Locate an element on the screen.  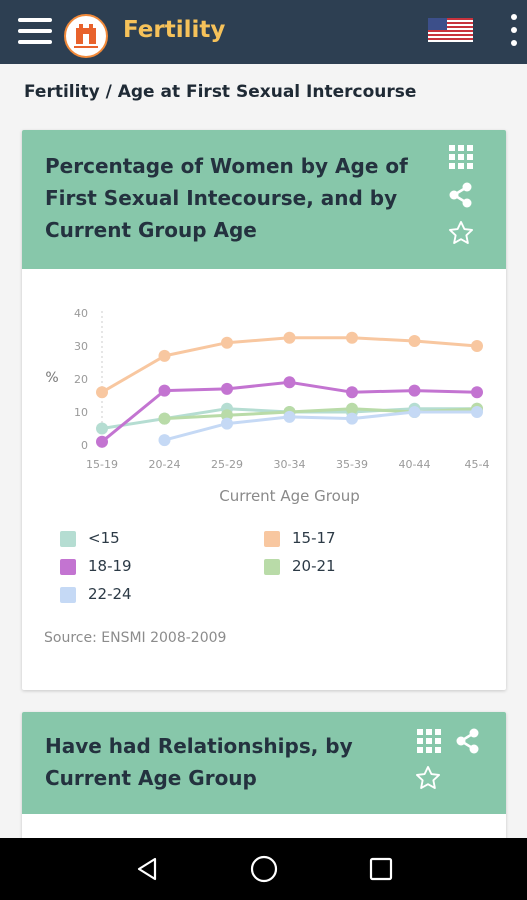
app-logo-icon is located at coordinates (86, 36).